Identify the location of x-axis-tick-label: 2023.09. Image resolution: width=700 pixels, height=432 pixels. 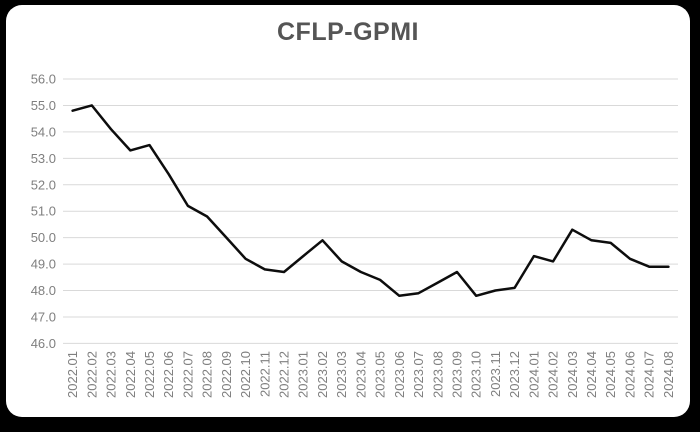
(456, 374).